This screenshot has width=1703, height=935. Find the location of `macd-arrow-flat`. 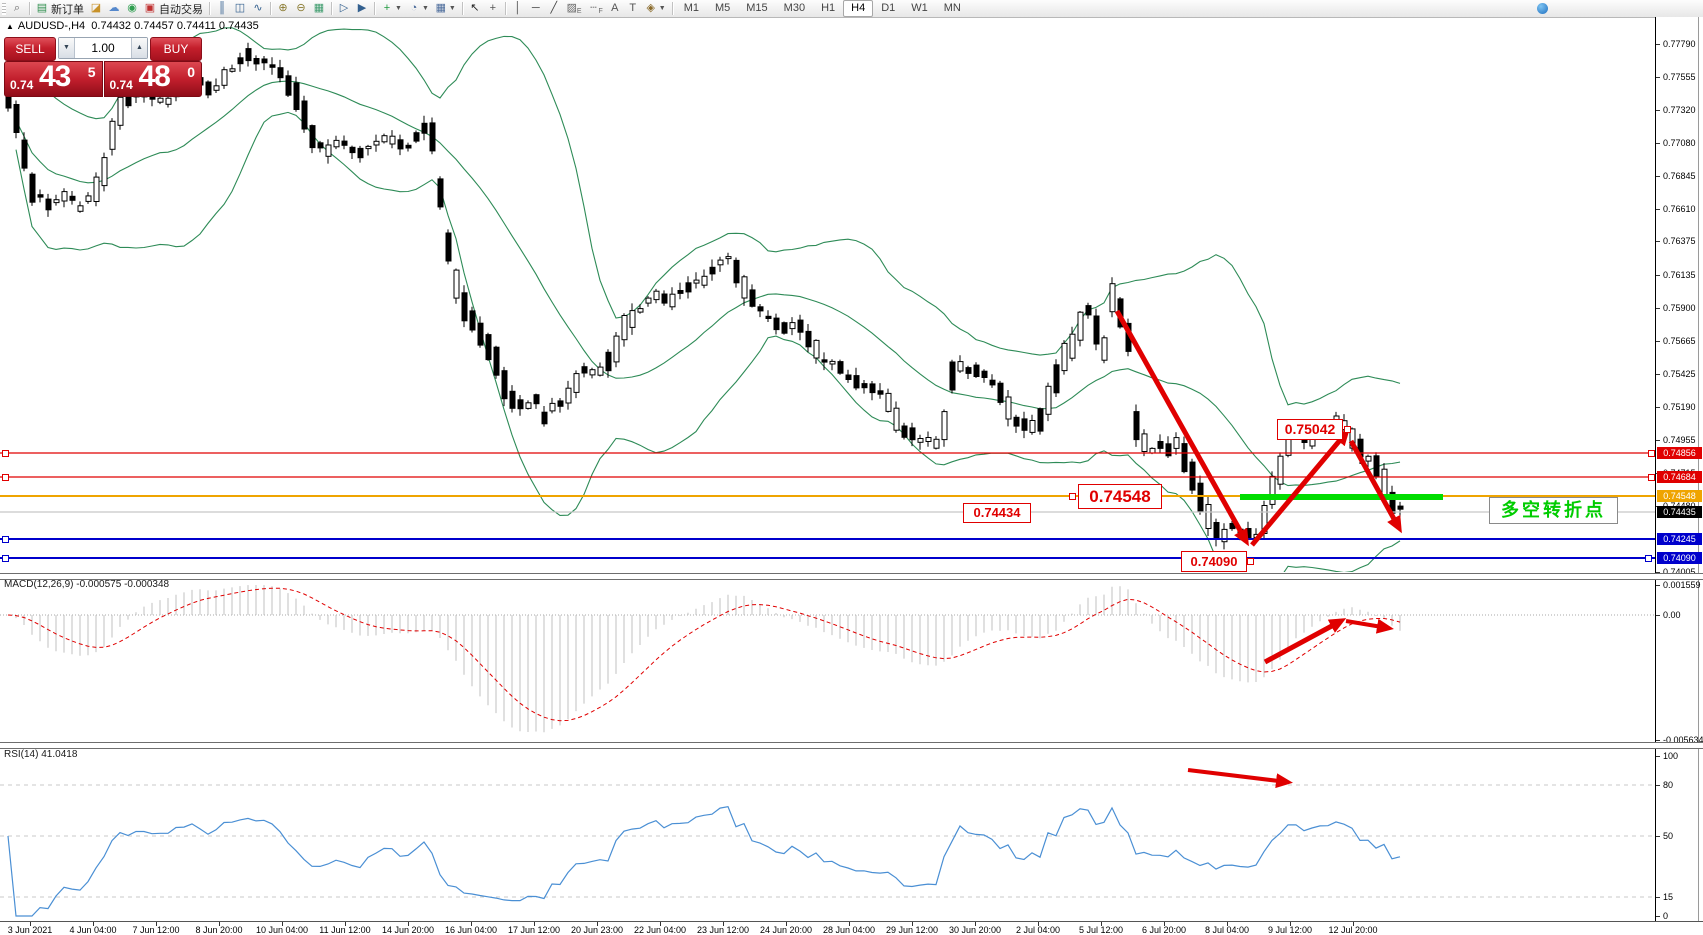

macd-arrow-flat is located at coordinates (1369, 626).